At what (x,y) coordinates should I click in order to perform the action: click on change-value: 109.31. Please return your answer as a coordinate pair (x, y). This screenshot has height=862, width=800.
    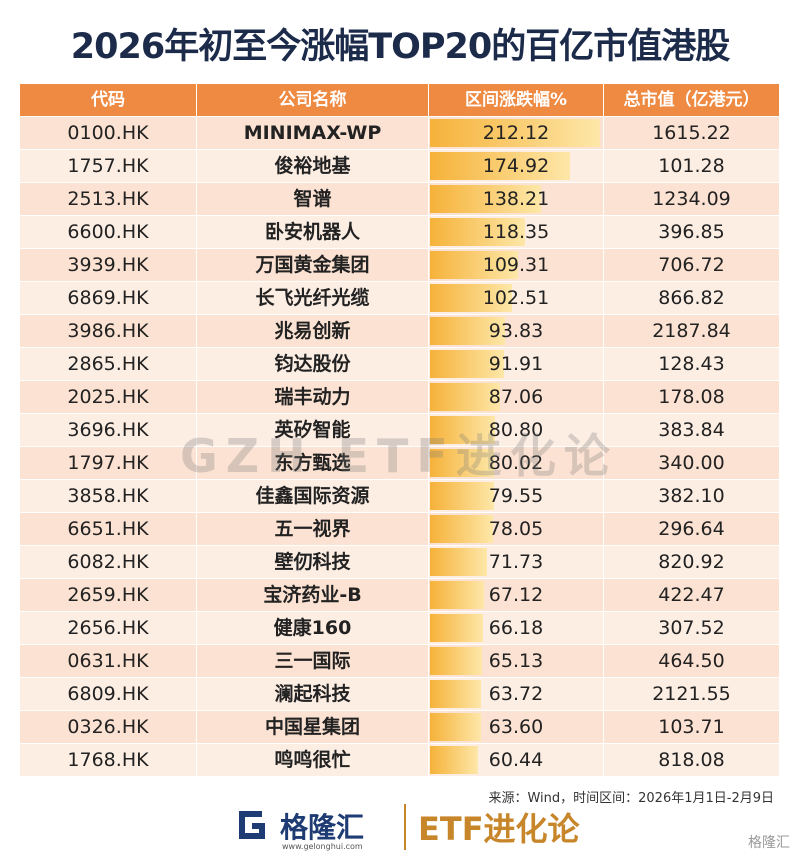
    Looking at the image, I should click on (516, 265).